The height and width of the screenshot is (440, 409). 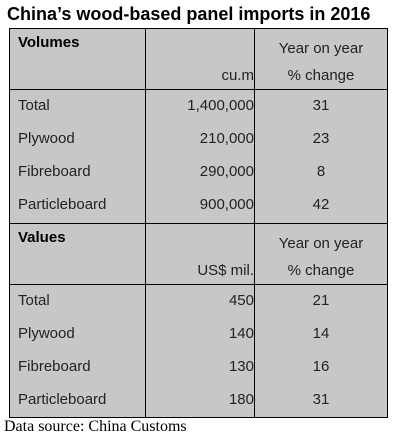 I want to click on row-value: 130, so click(x=241, y=366).